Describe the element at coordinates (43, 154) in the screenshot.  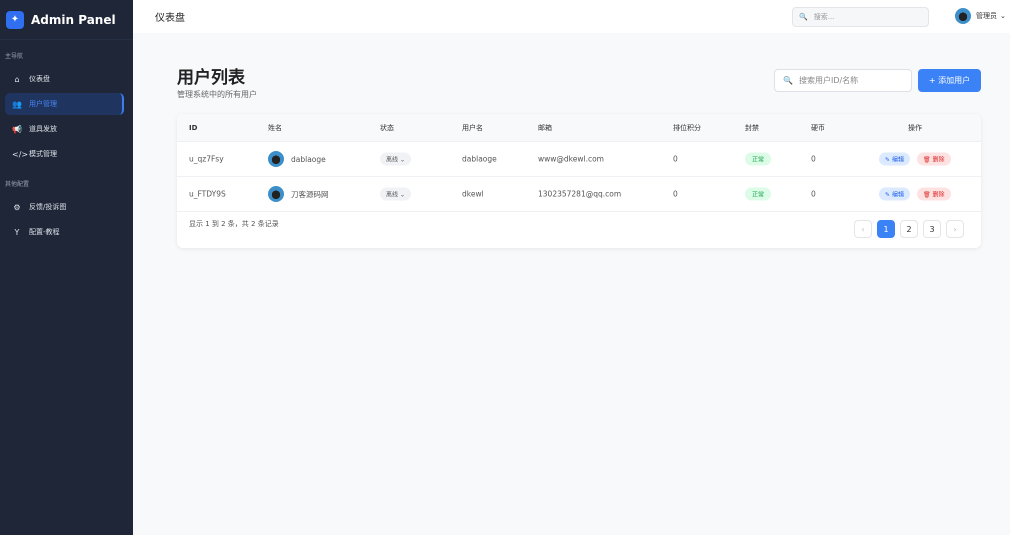
I see `sidebar-item-label: 模式管理` at that location.